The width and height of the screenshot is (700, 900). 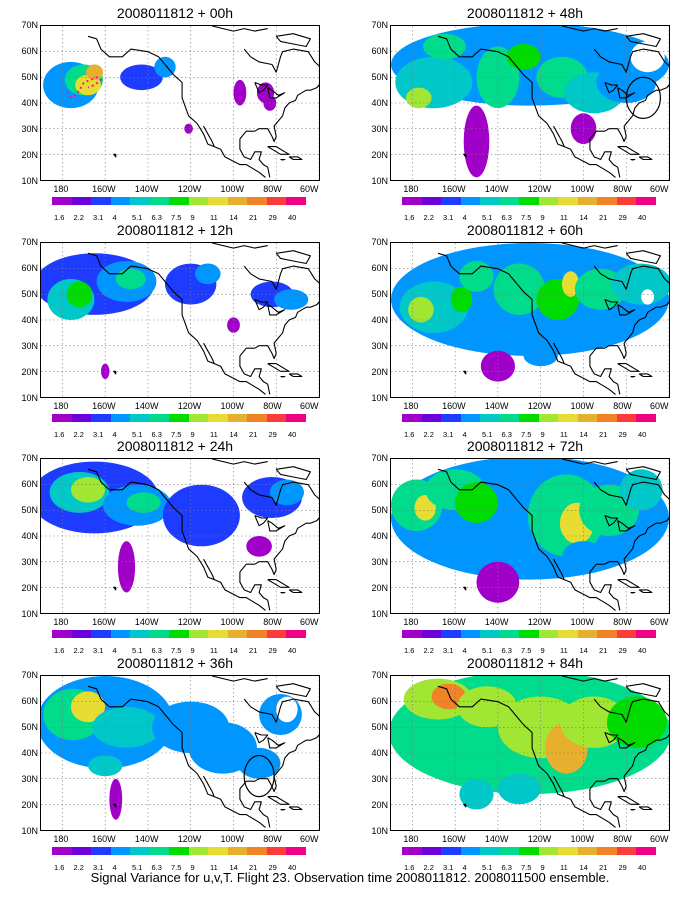 What do you see at coordinates (525, 230) in the screenshot?
I see `panel-title: 2008011812 + 60h` at bounding box center [525, 230].